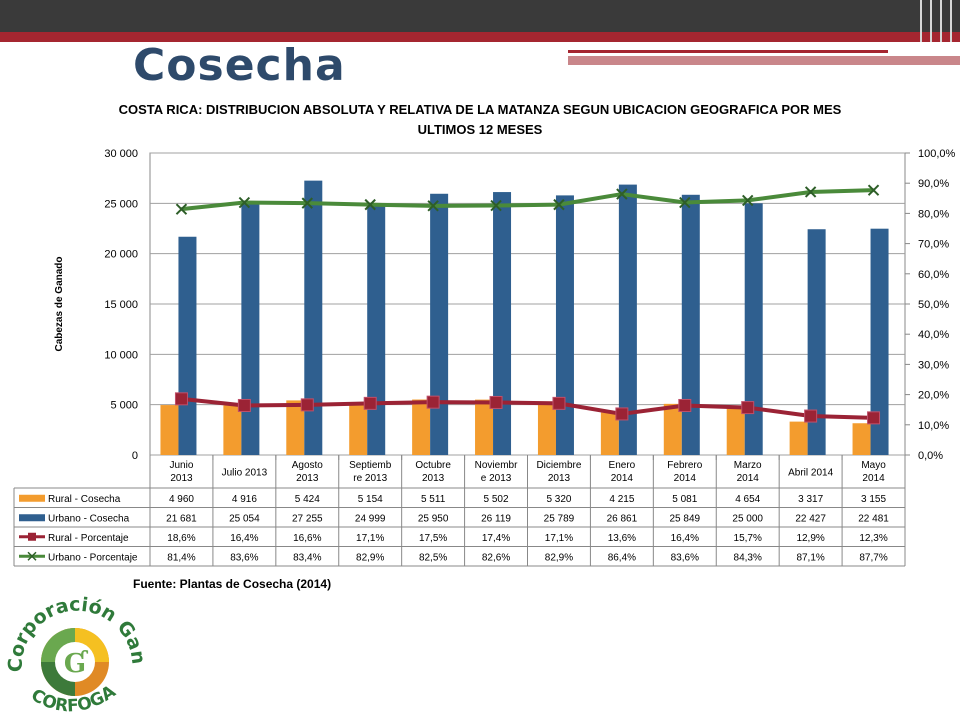  Describe the element at coordinates (810, 518) in the screenshot. I see `data-label: 22 427` at that location.